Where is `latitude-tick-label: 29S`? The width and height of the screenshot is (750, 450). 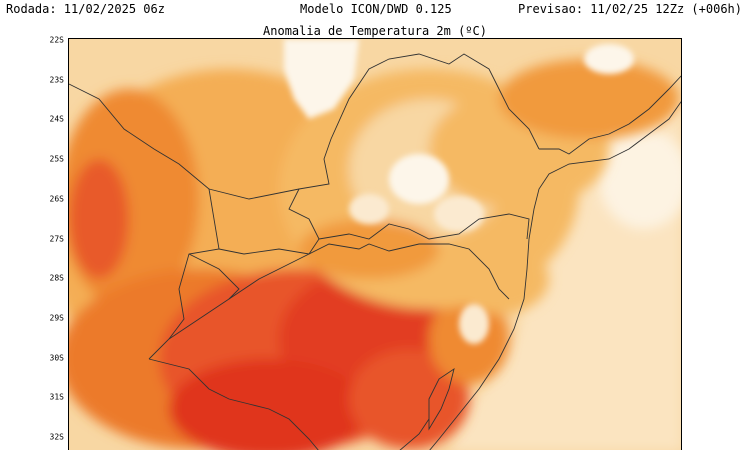 latitude-tick-label: 29S is located at coordinates (56, 318).